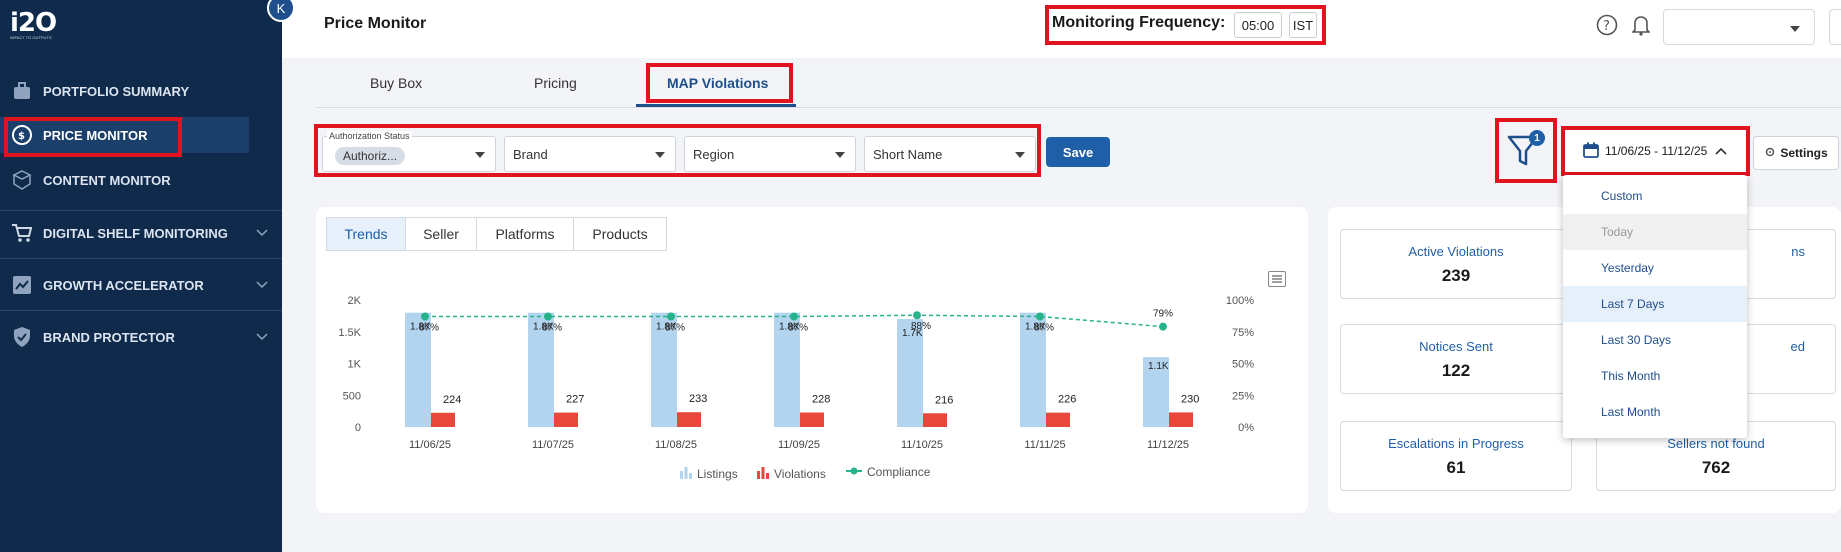 The width and height of the screenshot is (1841, 552). Describe the element at coordinates (441, 234) in the screenshot. I see `chart-tab-seller: Seller` at that location.